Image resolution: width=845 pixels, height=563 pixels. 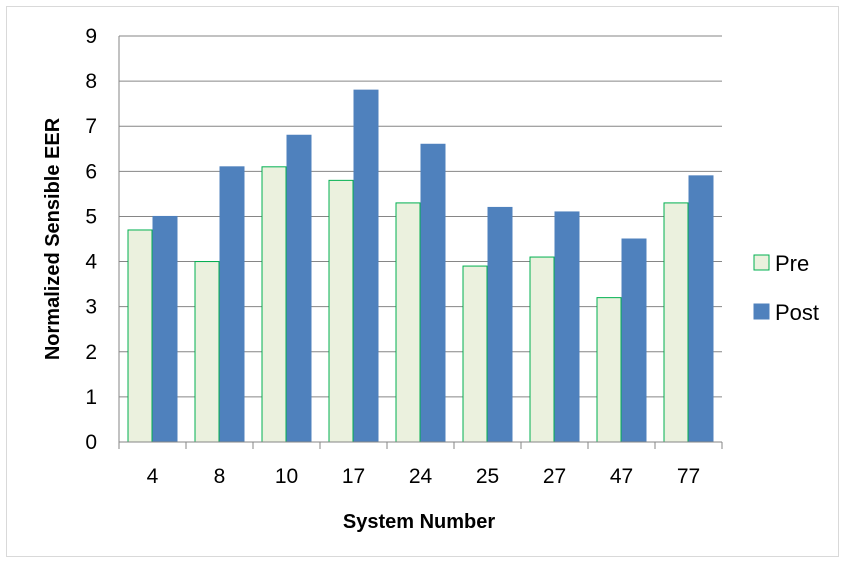 What do you see at coordinates (487, 476) in the screenshot?
I see `x-tick-label: 25` at bounding box center [487, 476].